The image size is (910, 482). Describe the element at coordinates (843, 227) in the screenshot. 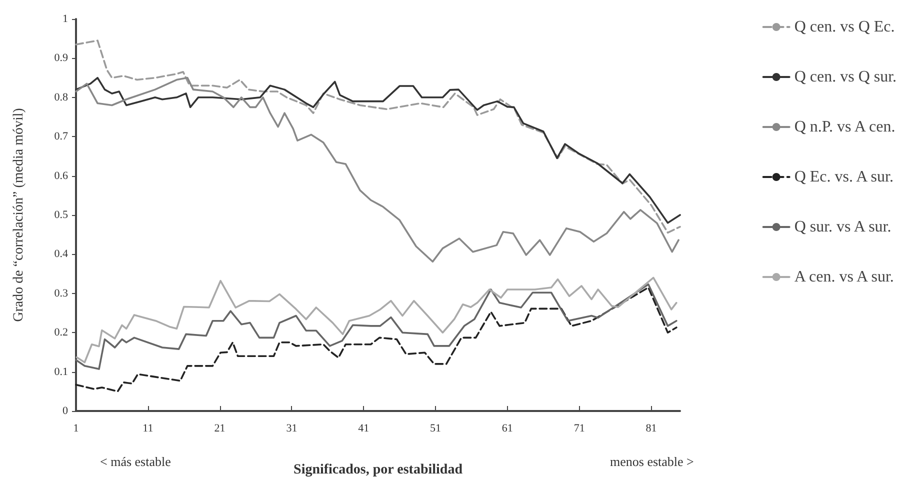

I see `legend-label: Q sur. vs A sur.` at that location.